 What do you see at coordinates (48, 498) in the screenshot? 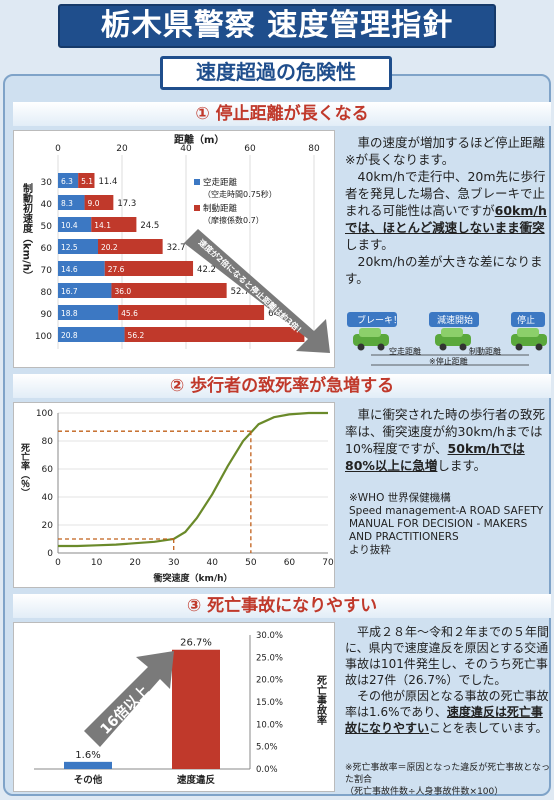
I see `chart2-y-tick: 40` at bounding box center [48, 498].